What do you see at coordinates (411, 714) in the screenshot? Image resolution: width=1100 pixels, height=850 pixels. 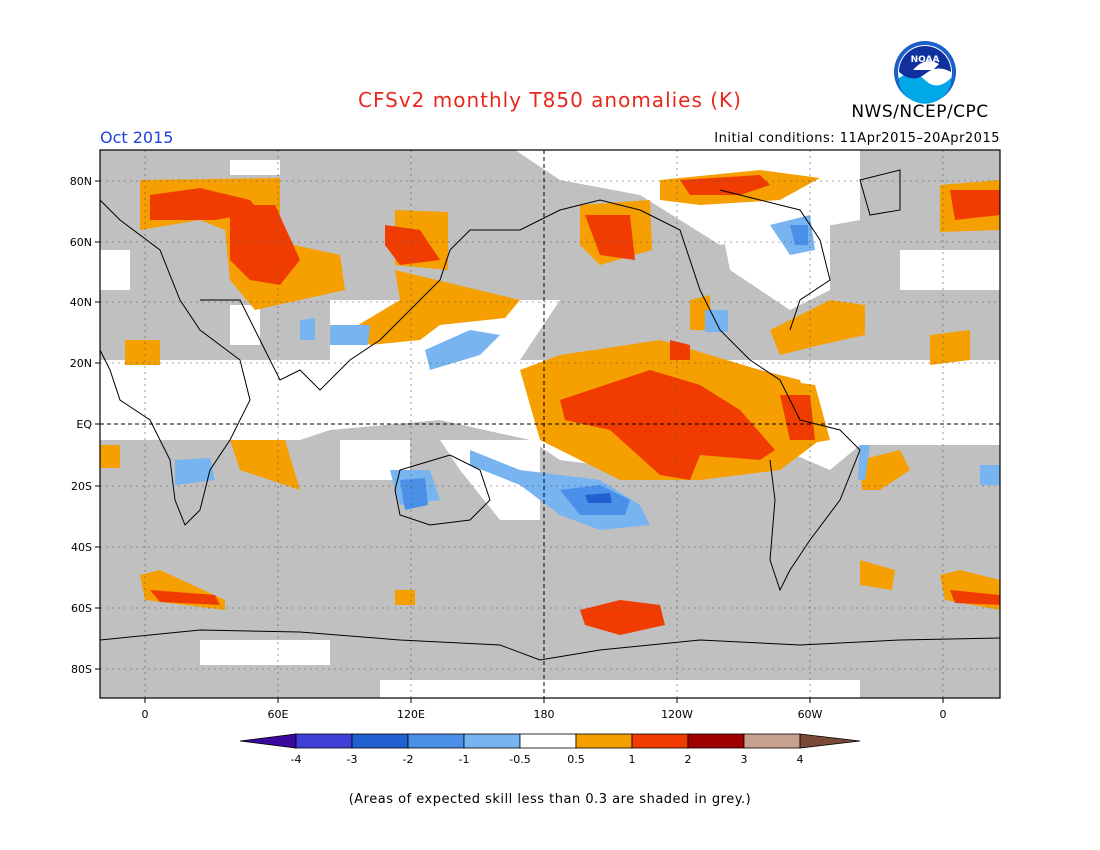 I see `lon-label: 120E` at bounding box center [411, 714].